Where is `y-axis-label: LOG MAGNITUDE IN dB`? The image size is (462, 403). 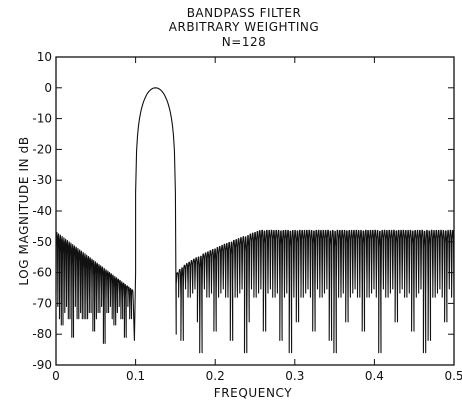 y-axis-label: LOG MAGNITUDE IN dB is located at coordinates (24, 210).